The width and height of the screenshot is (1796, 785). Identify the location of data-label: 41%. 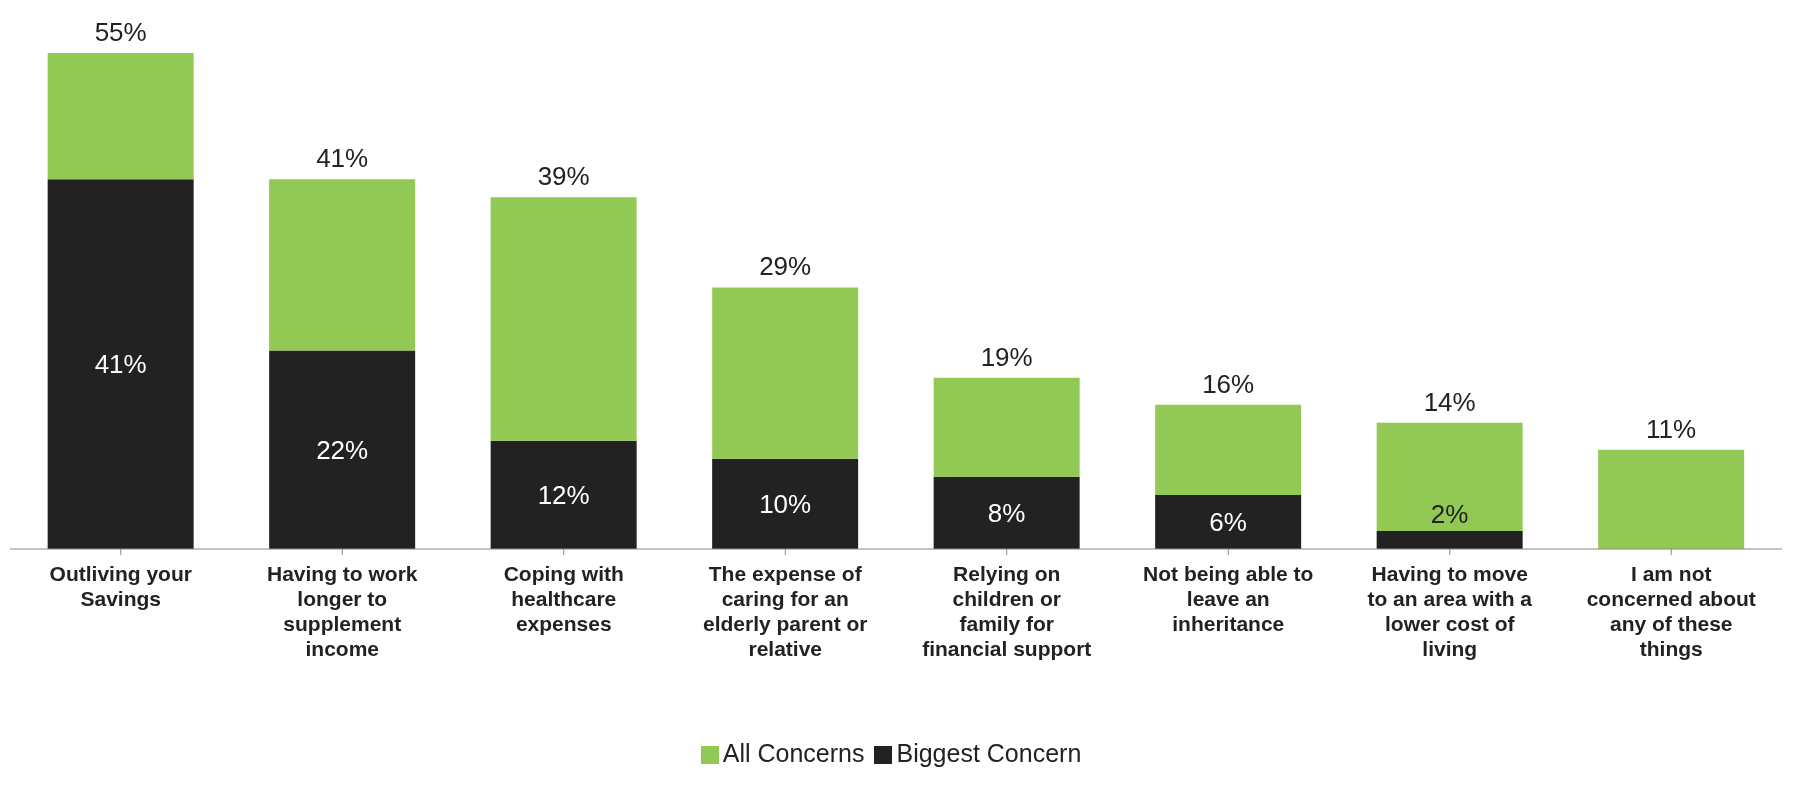
(120, 364).